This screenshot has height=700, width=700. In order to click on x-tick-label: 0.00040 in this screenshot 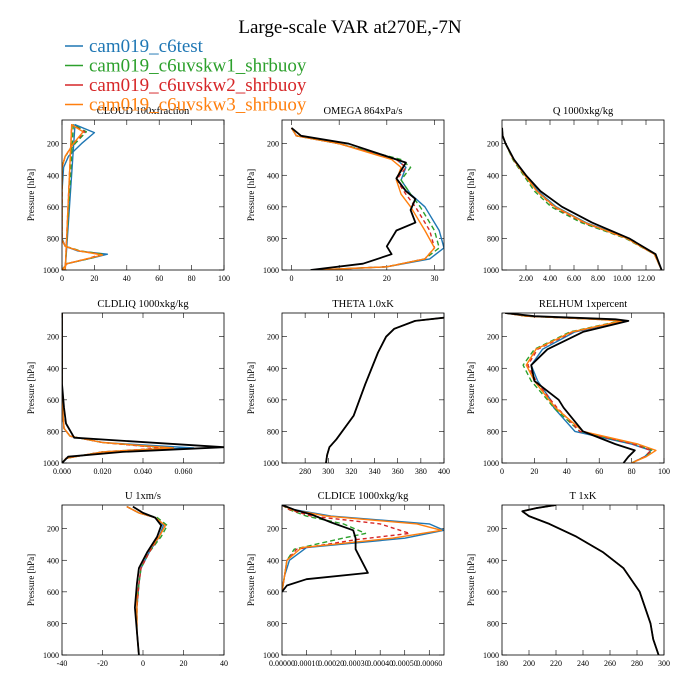, I will do `click(380, 663)`.